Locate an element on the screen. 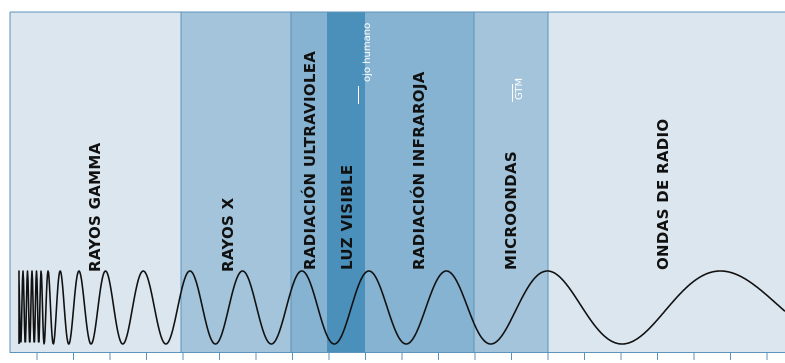 The image size is (785, 363). band-label-visible: LUZ VISIBLE is located at coordinates (347, 217).